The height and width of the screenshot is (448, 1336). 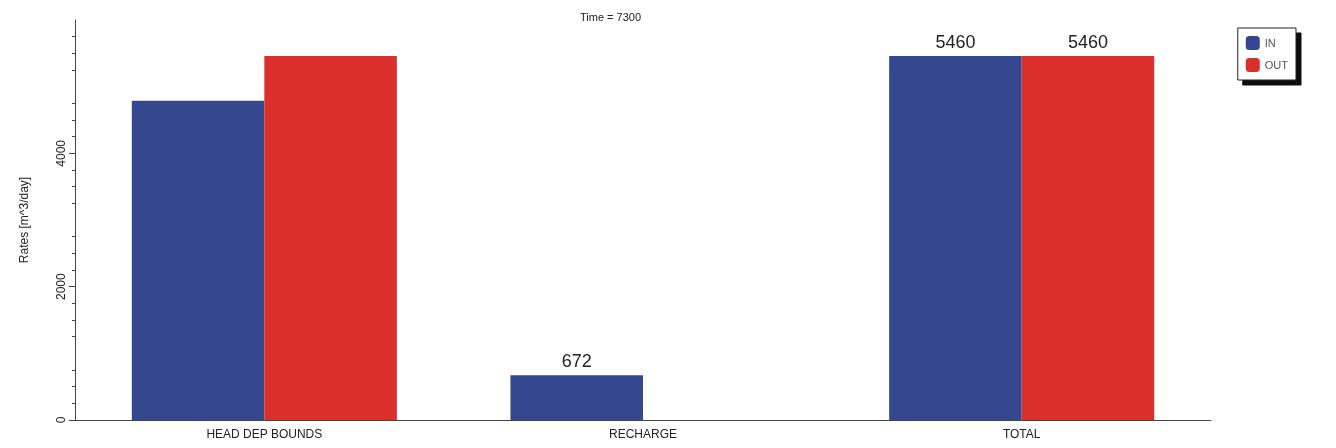 I want to click on legend-label: OUT, so click(x=1276, y=65).